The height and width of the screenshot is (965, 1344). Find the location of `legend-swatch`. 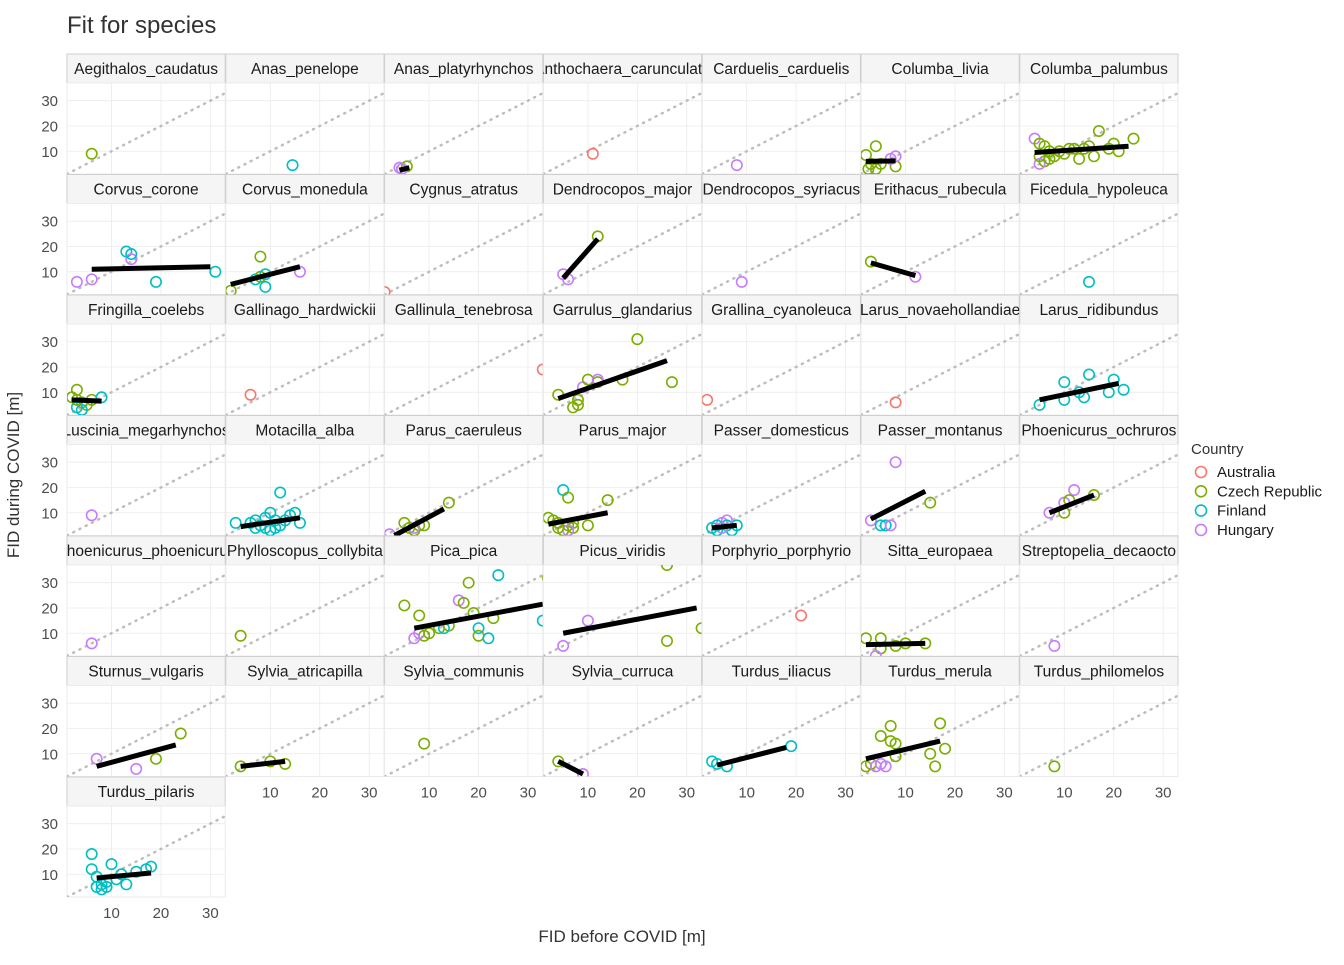

legend-swatch is located at coordinates (1201, 530).